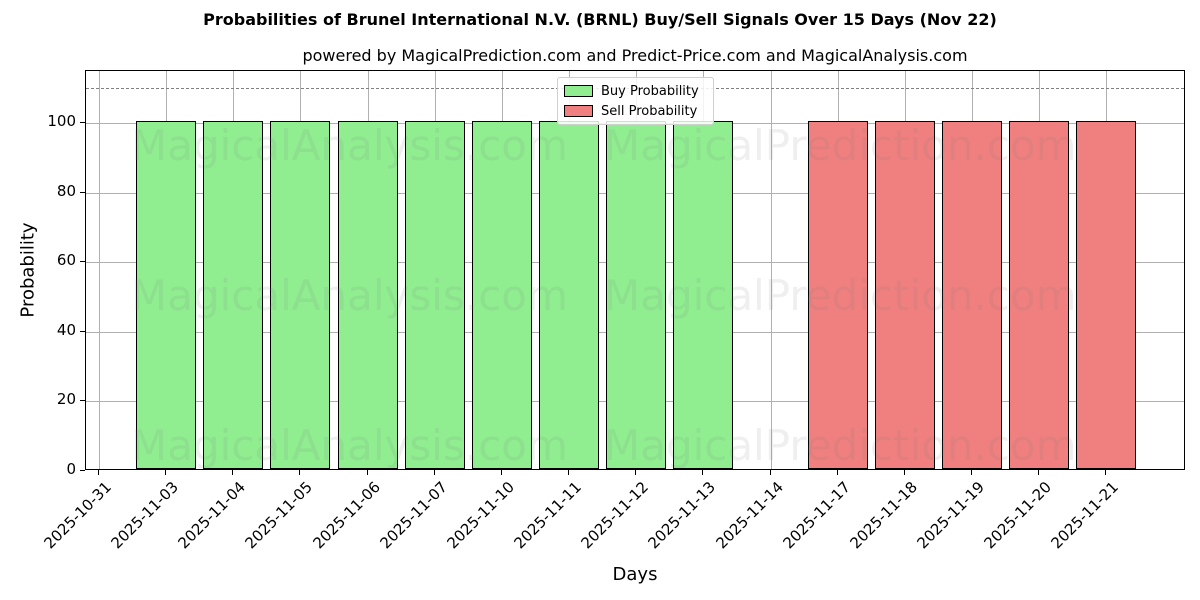  What do you see at coordinates (883, 515) in the screenshot?
I see `x-tick-label: 2025-11-18` at bounding box center [883, 515].